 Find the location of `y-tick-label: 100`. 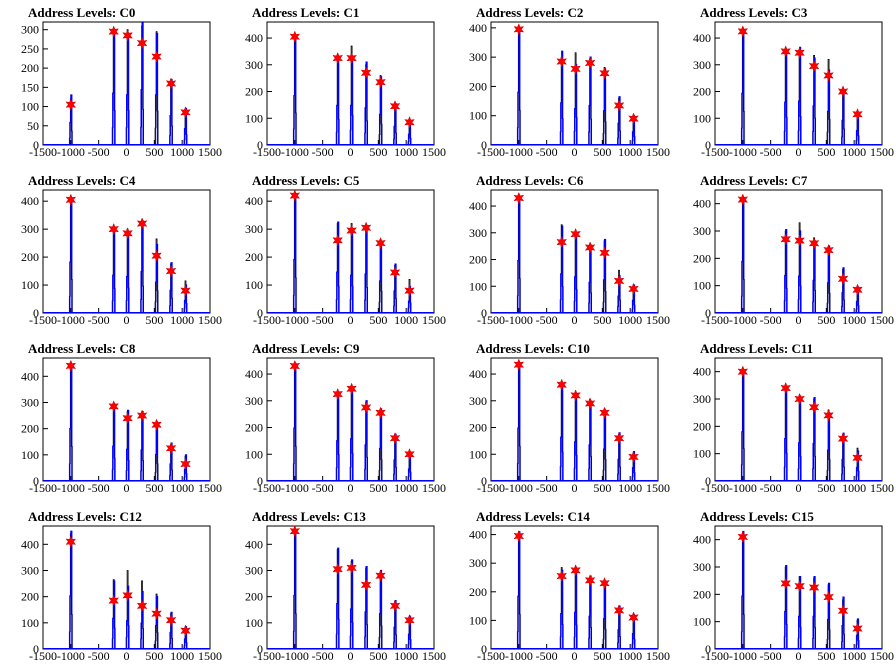

y-tick-label: 100 is located at coordinates (254, 118).